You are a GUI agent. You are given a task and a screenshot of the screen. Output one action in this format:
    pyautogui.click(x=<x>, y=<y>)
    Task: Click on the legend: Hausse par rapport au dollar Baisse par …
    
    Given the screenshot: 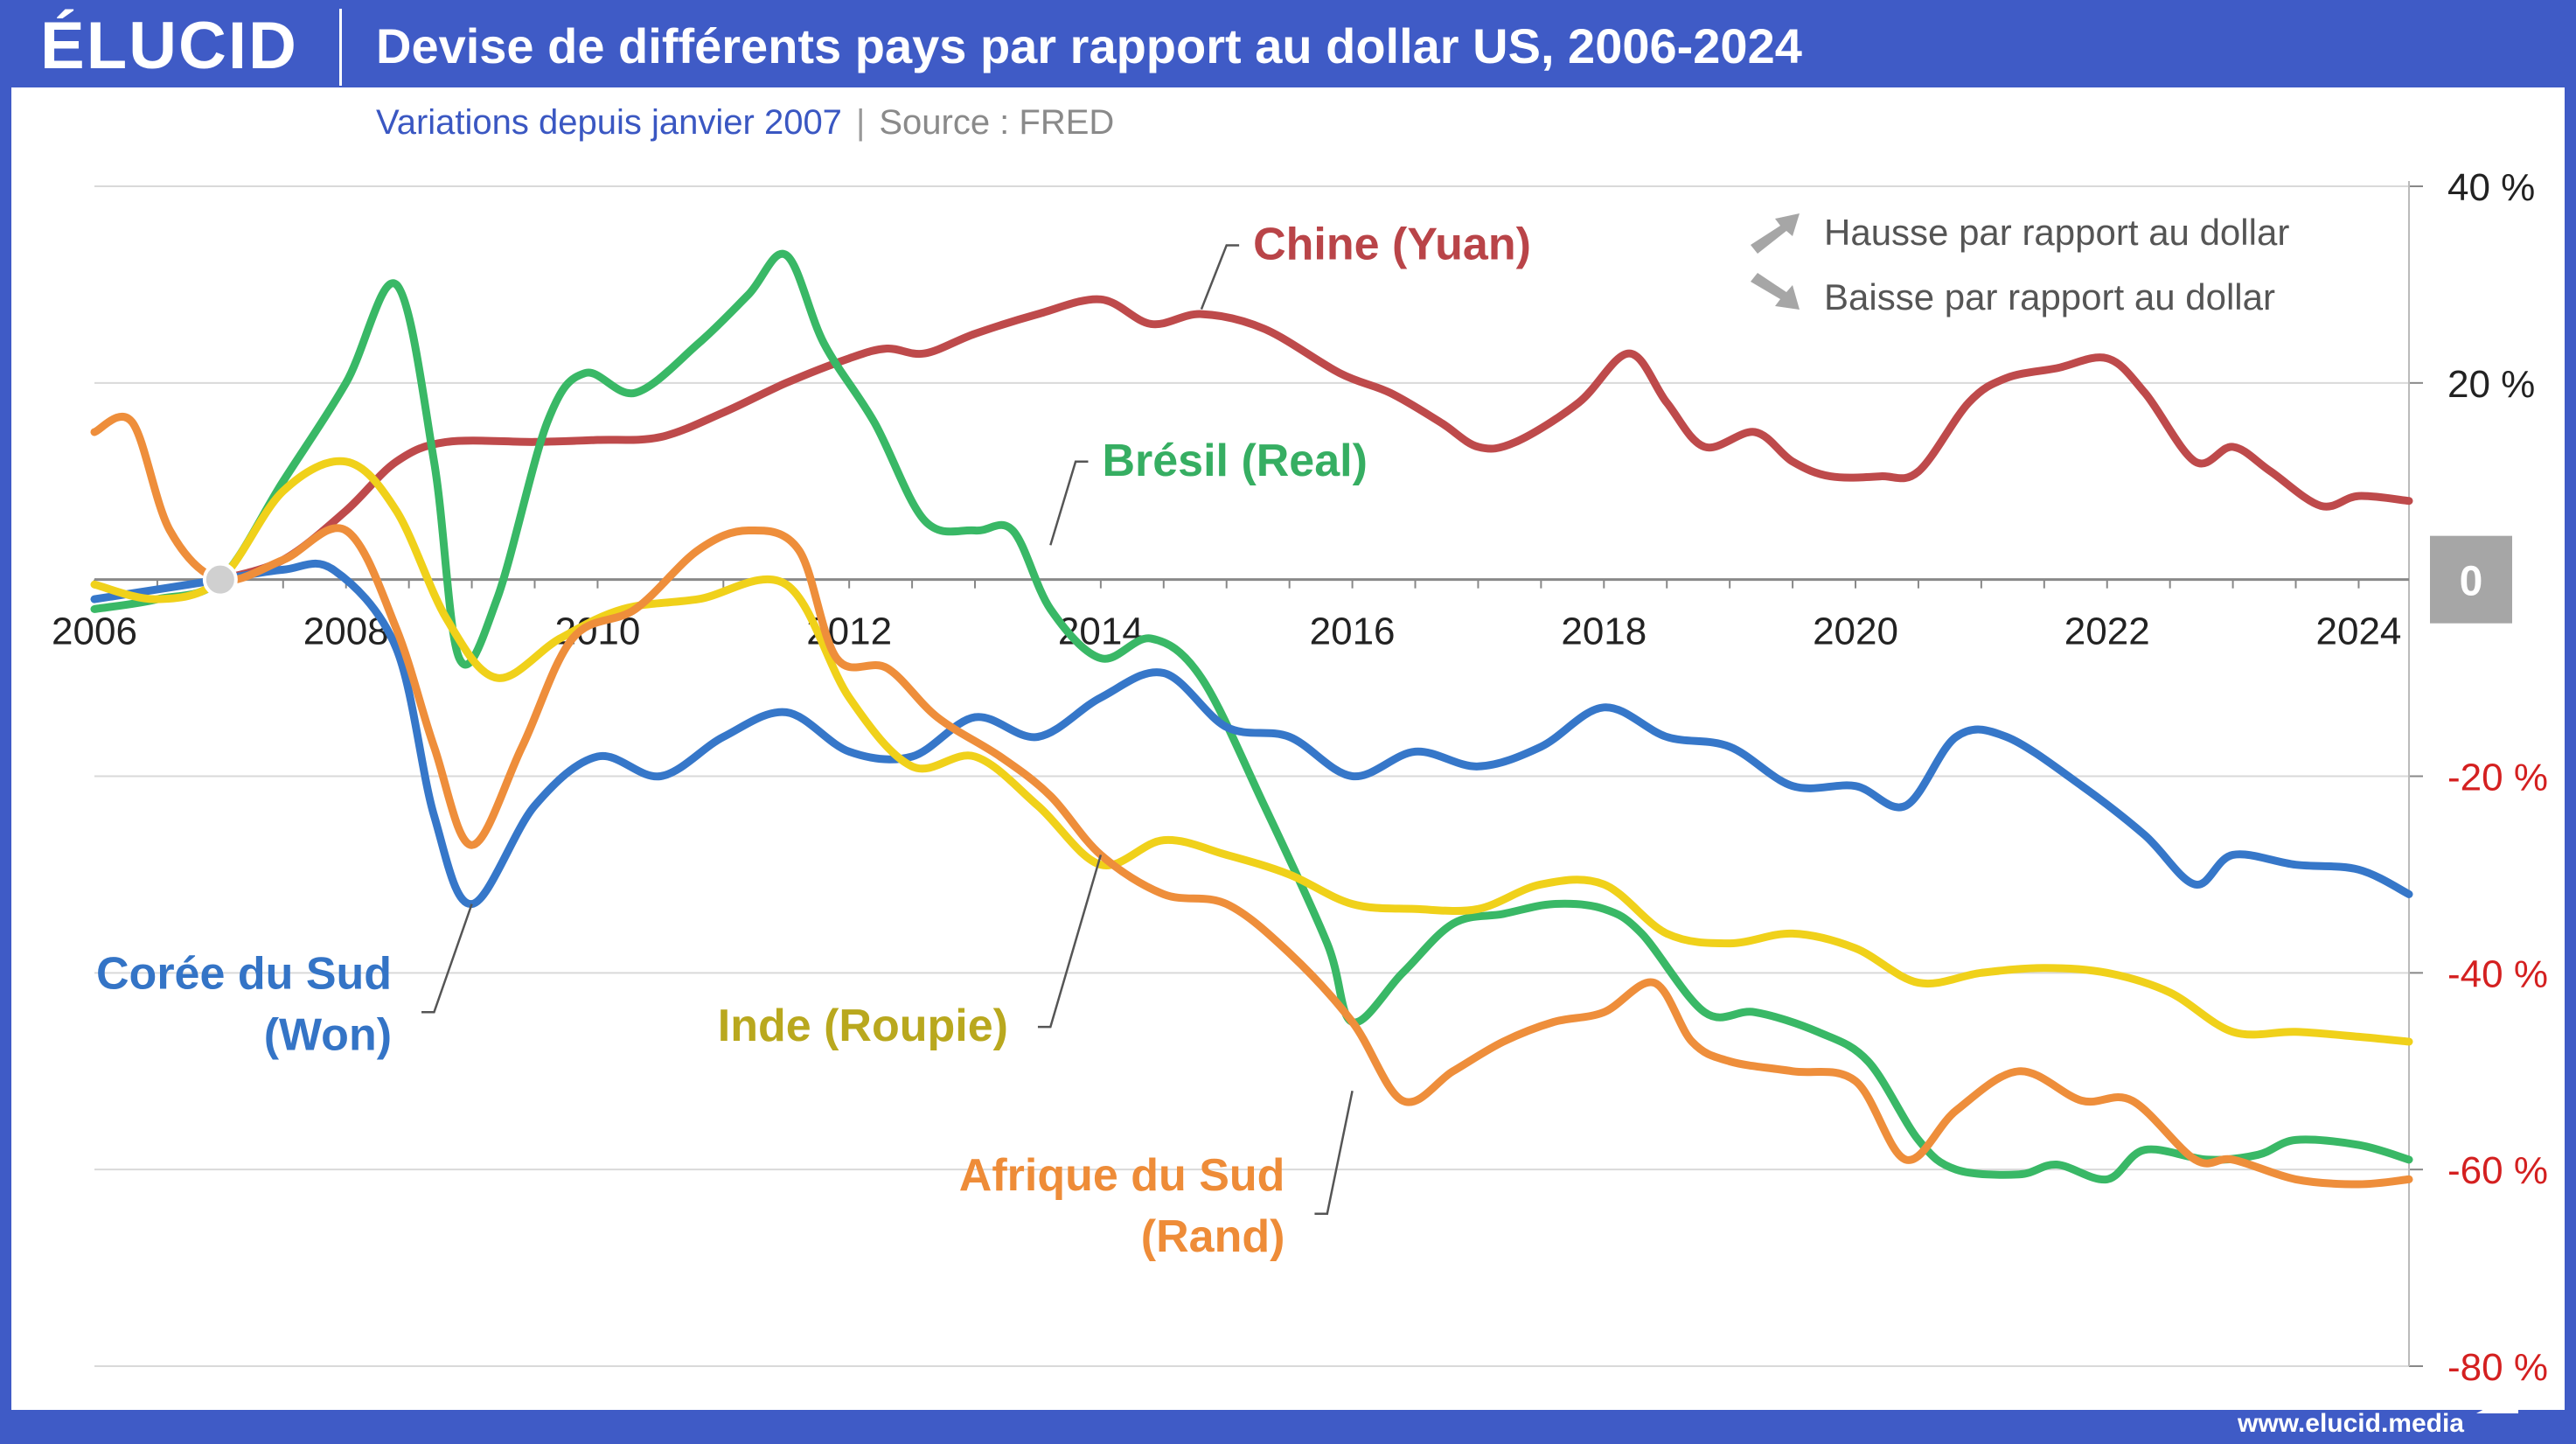 What is the action you would take?
    pyautogui.click(x=2020, y=264)
    